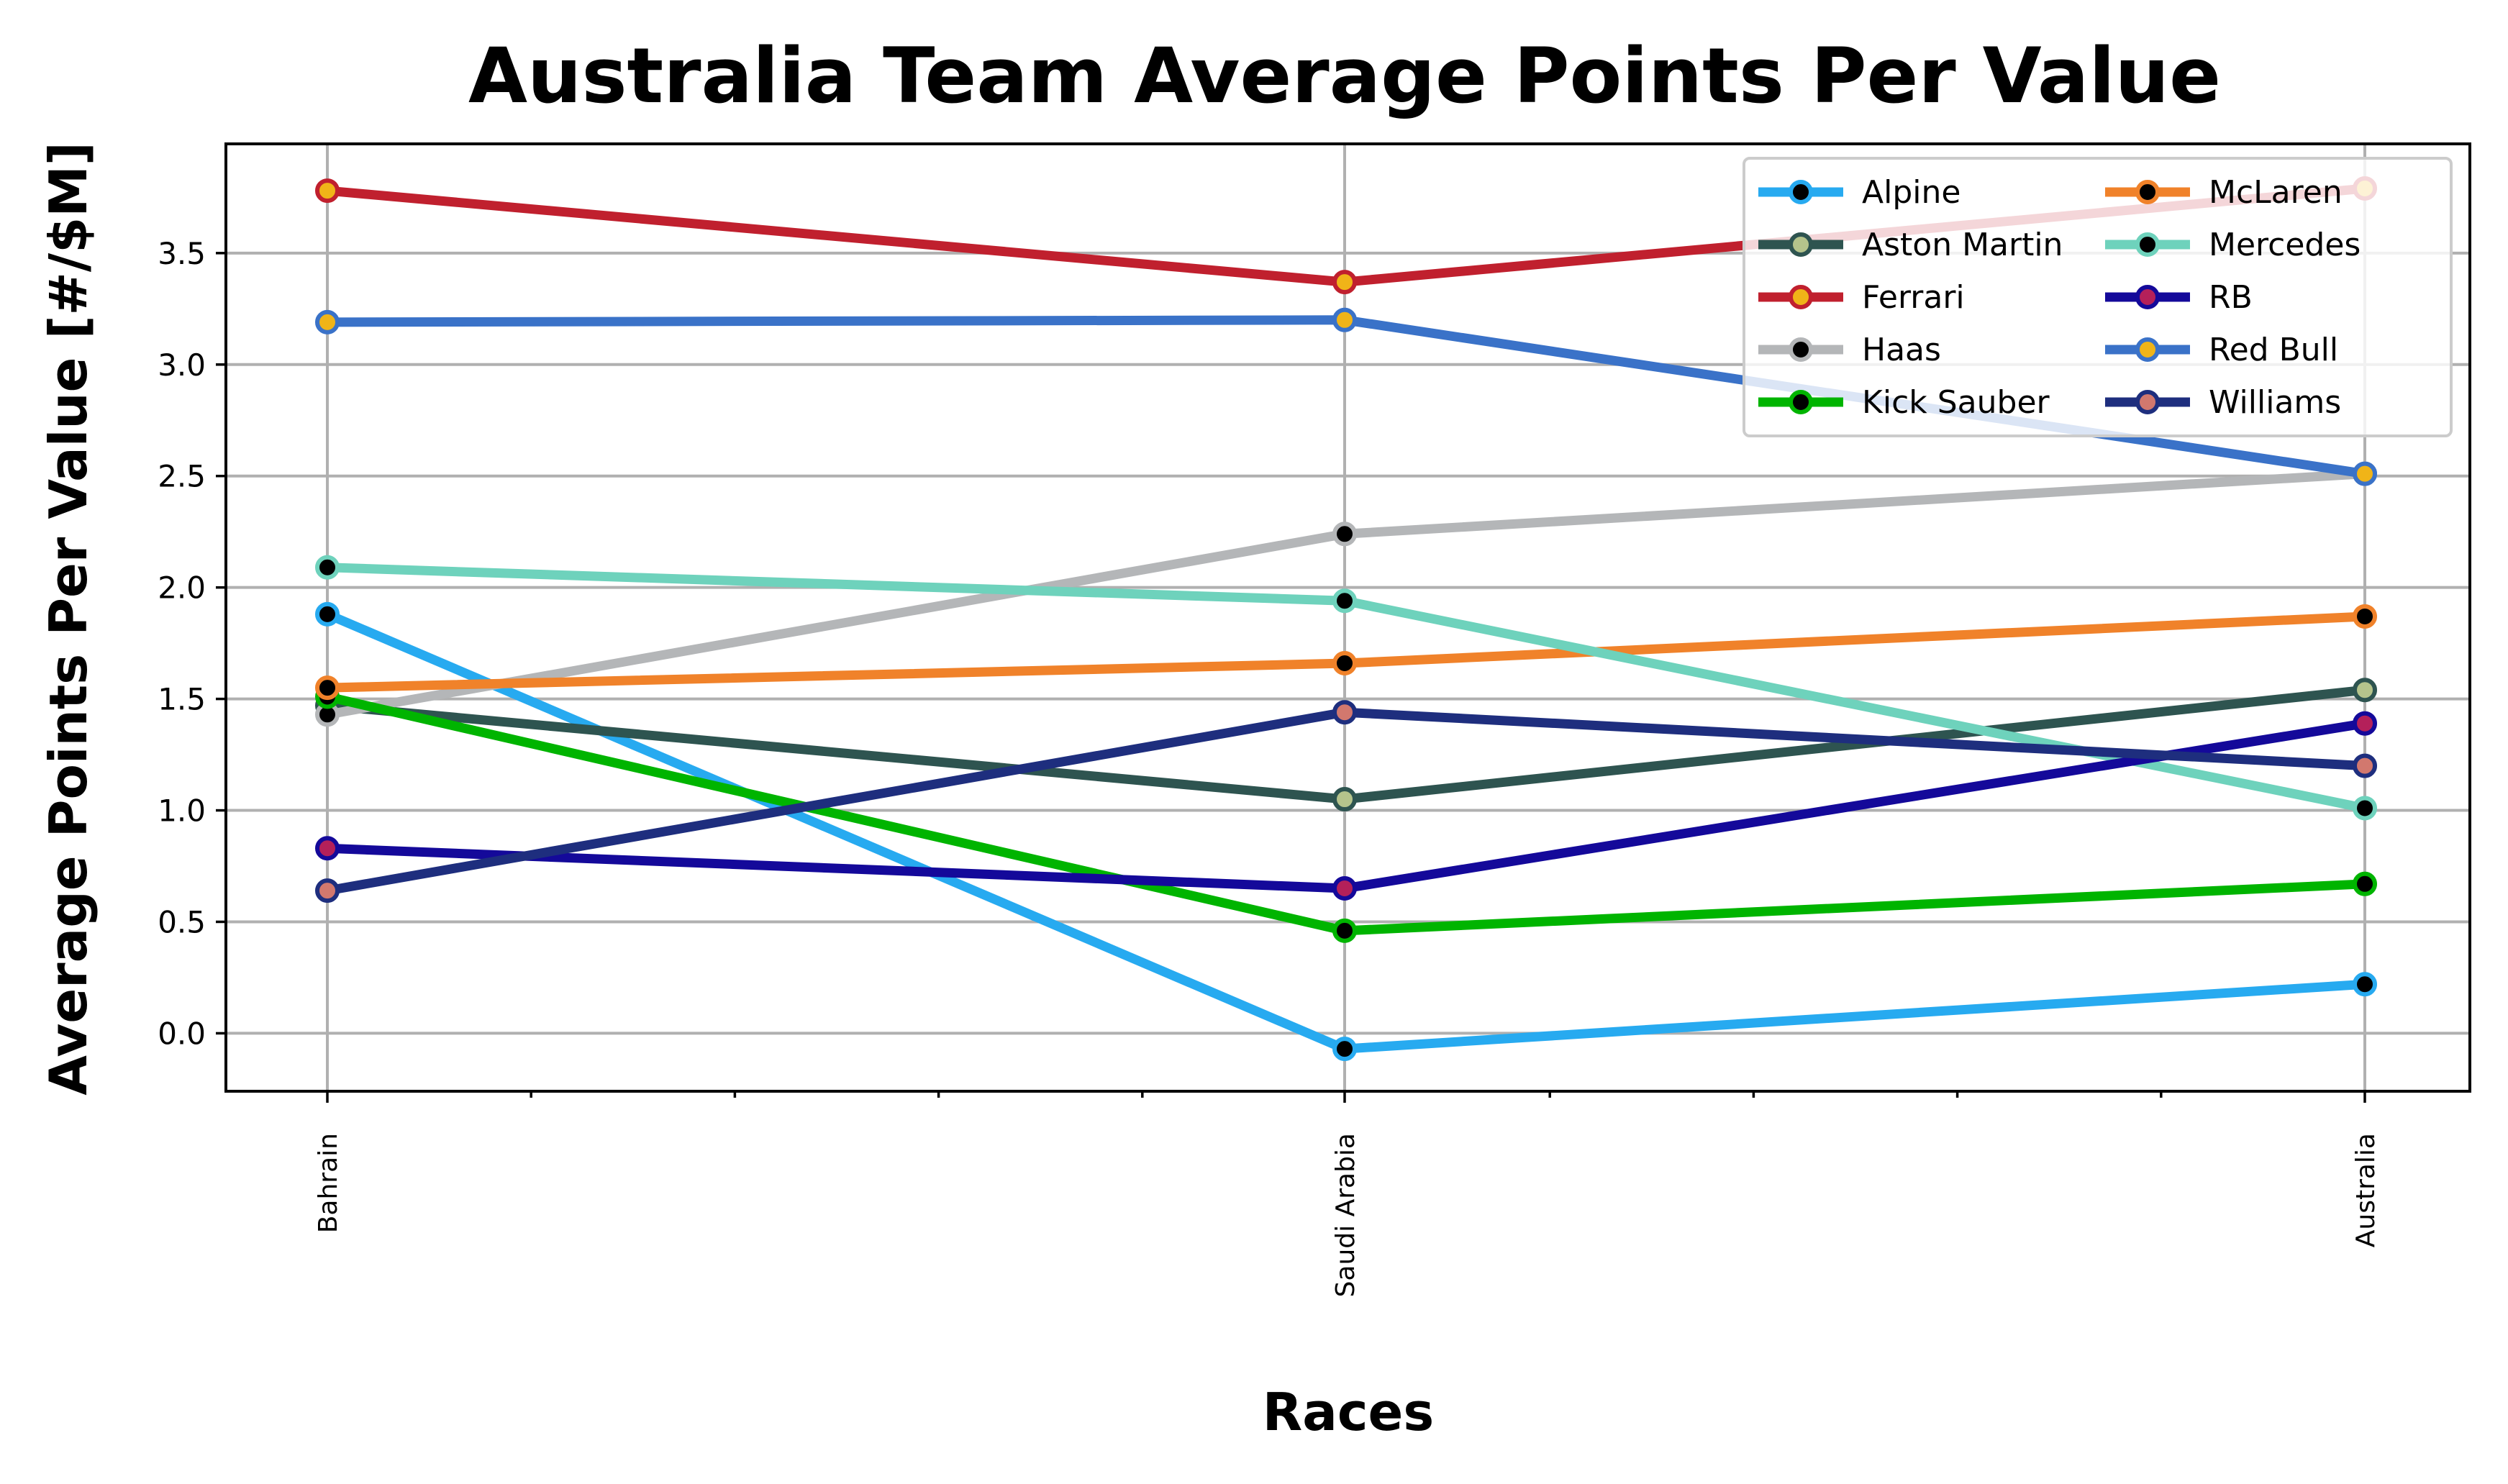  What do you see at coordinates (1344, 76) in the screenshot?
I see `chart-title: Australia Team Average Points Per Value` at bounding box center [1344, 76].